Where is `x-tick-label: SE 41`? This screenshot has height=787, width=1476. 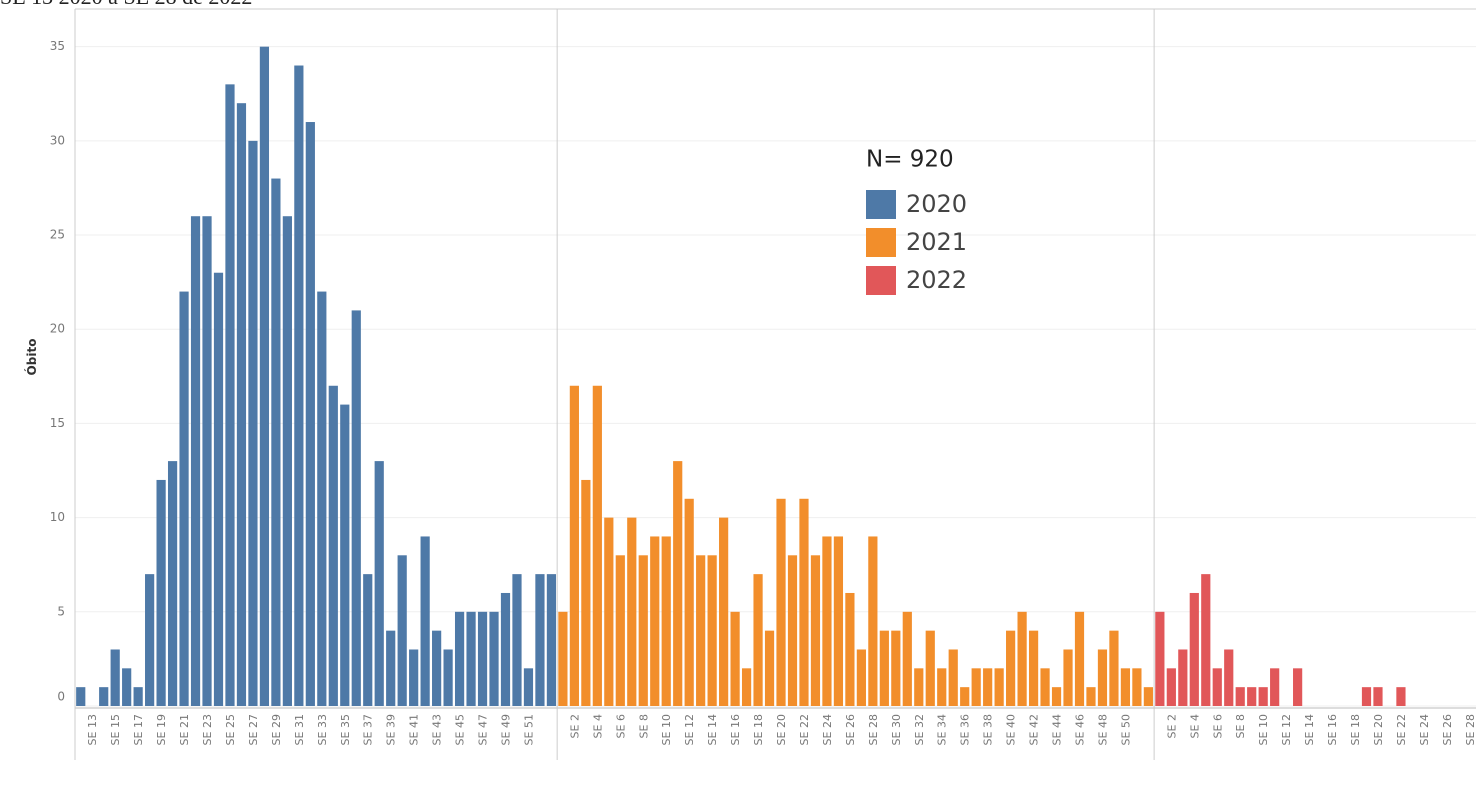
x-tick-label: SE 41 is located at coordinates (414, 729).